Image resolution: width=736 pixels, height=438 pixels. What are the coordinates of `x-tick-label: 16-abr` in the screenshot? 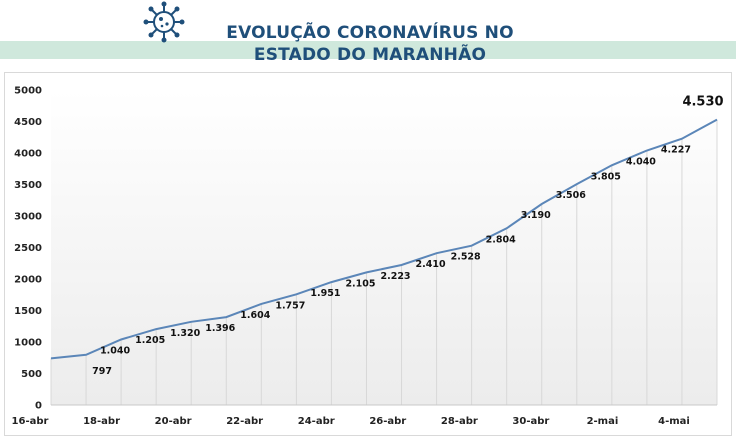 It's located at (30, 421).